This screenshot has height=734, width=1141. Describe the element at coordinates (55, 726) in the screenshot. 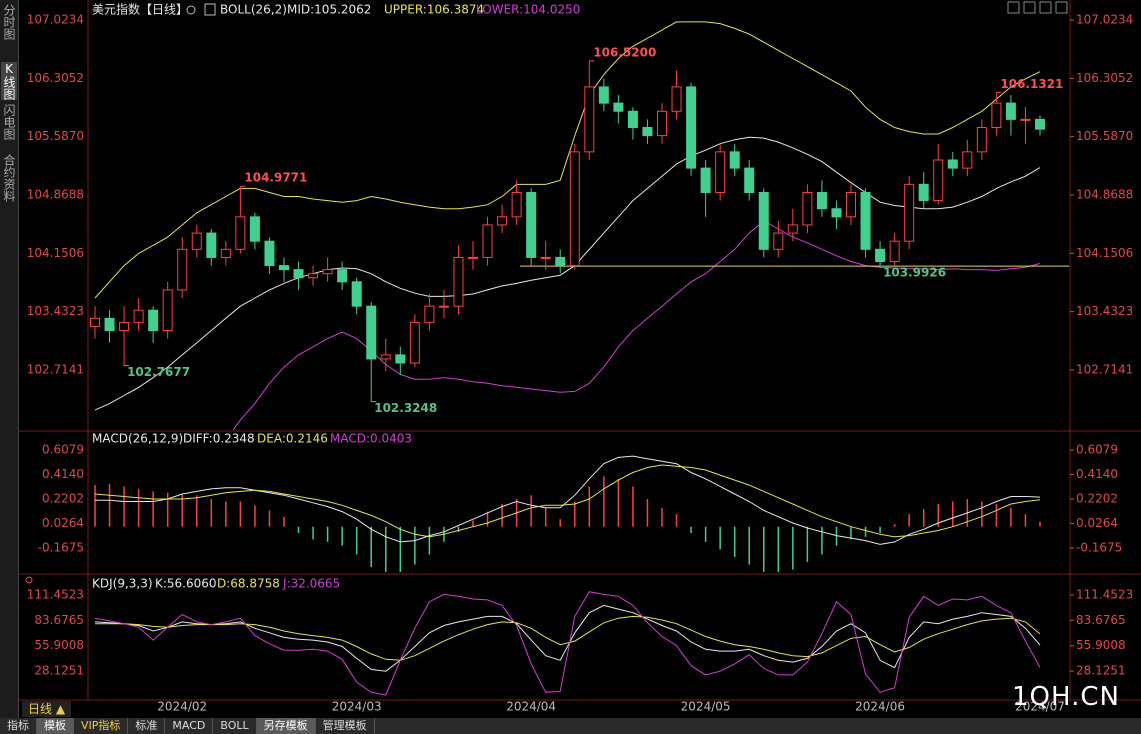

I see `bottom-tab: 模板` at that location.